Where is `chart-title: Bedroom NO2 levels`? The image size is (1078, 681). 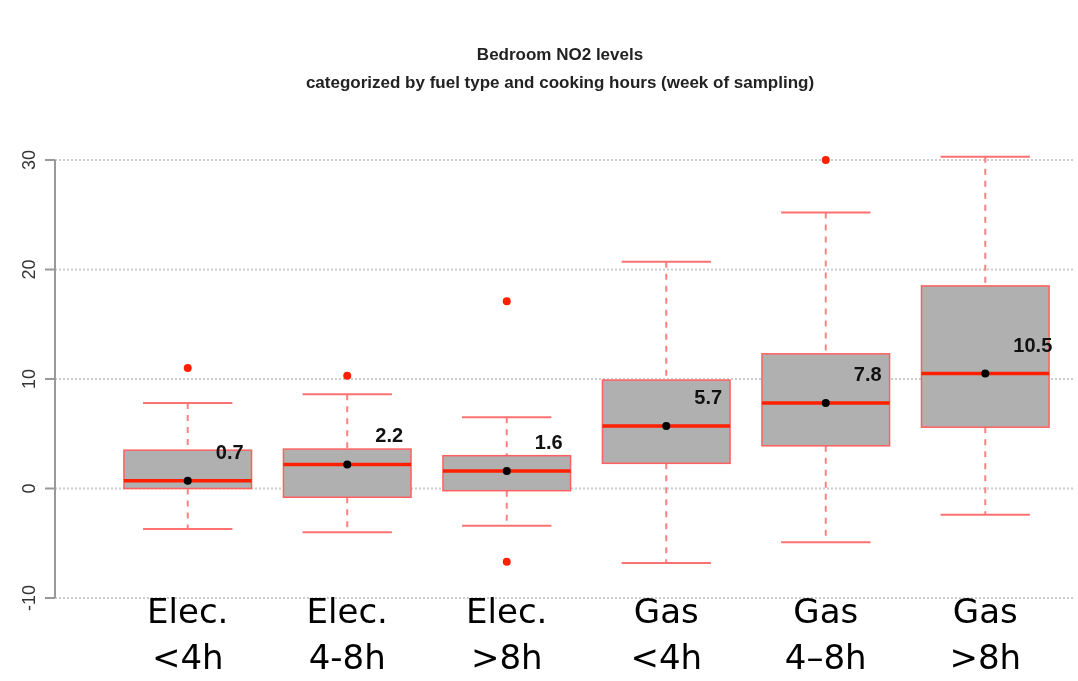
chart-title: Bedroom NO2 levels is located at coordinates (560, 54).